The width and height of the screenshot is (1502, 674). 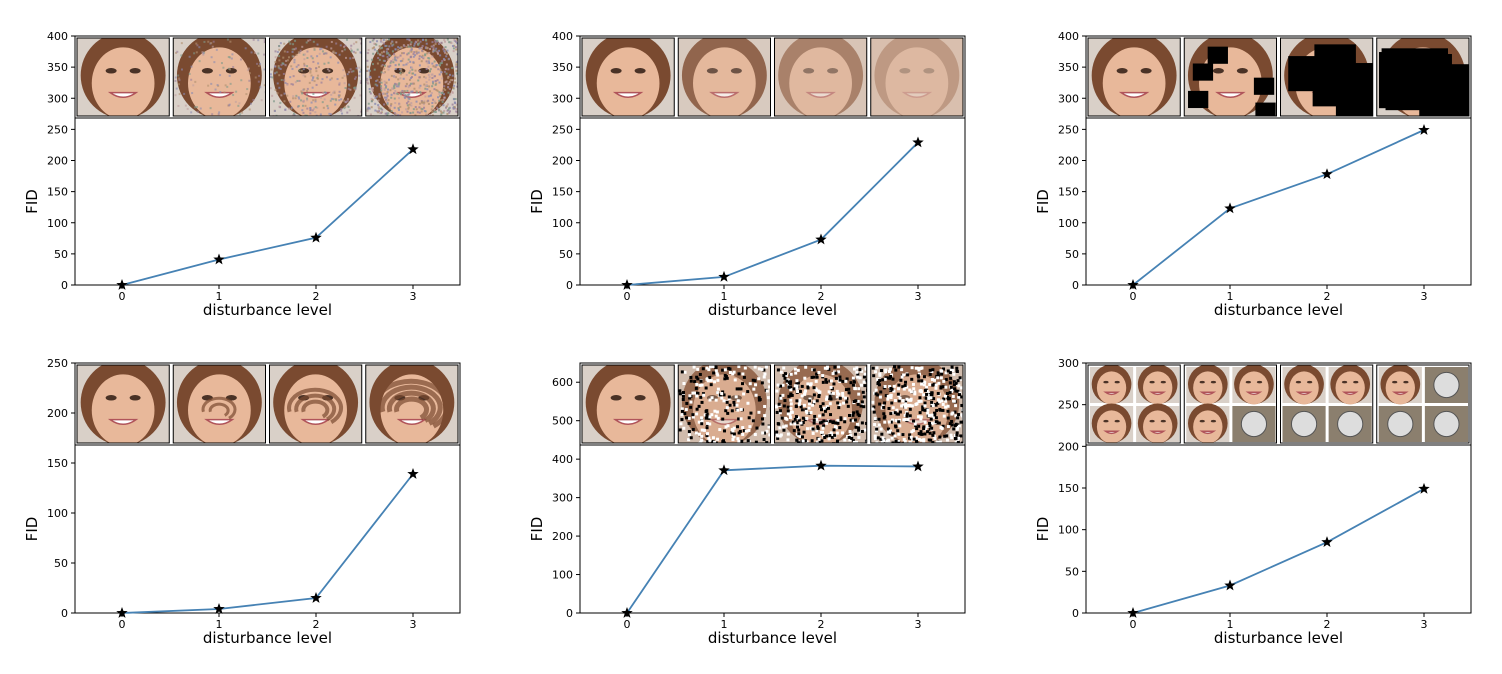 I want to click on y-tick-label: 350, so click(x=1068, y=67).